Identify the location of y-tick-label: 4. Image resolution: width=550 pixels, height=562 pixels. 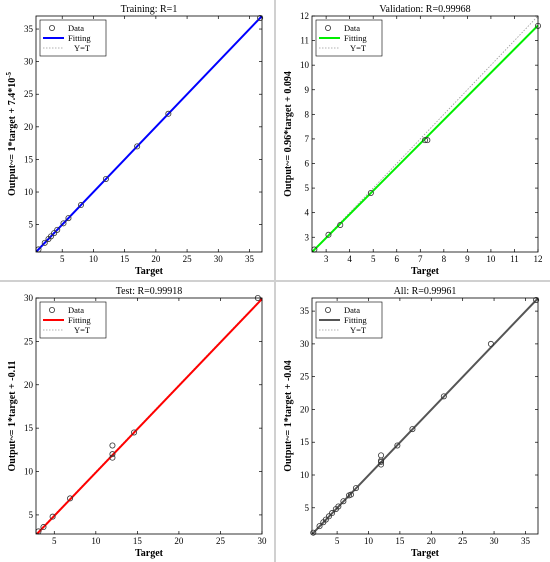
(307, 213).